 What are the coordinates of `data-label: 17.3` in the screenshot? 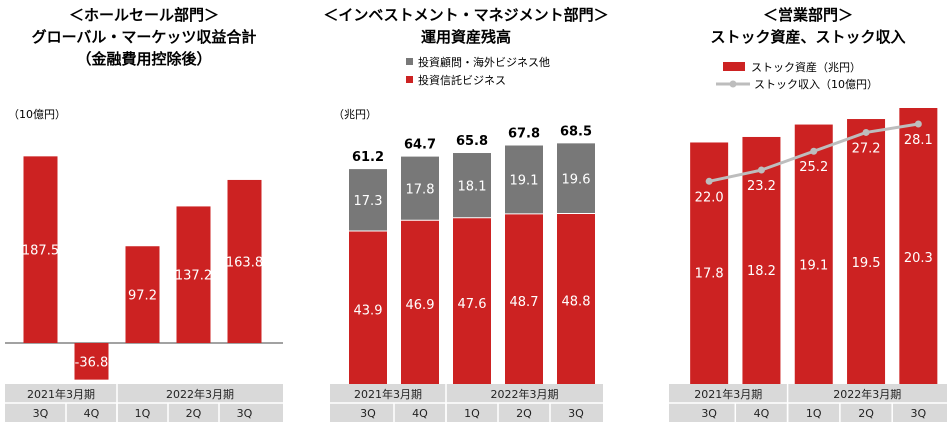 It's located at (368, 201).